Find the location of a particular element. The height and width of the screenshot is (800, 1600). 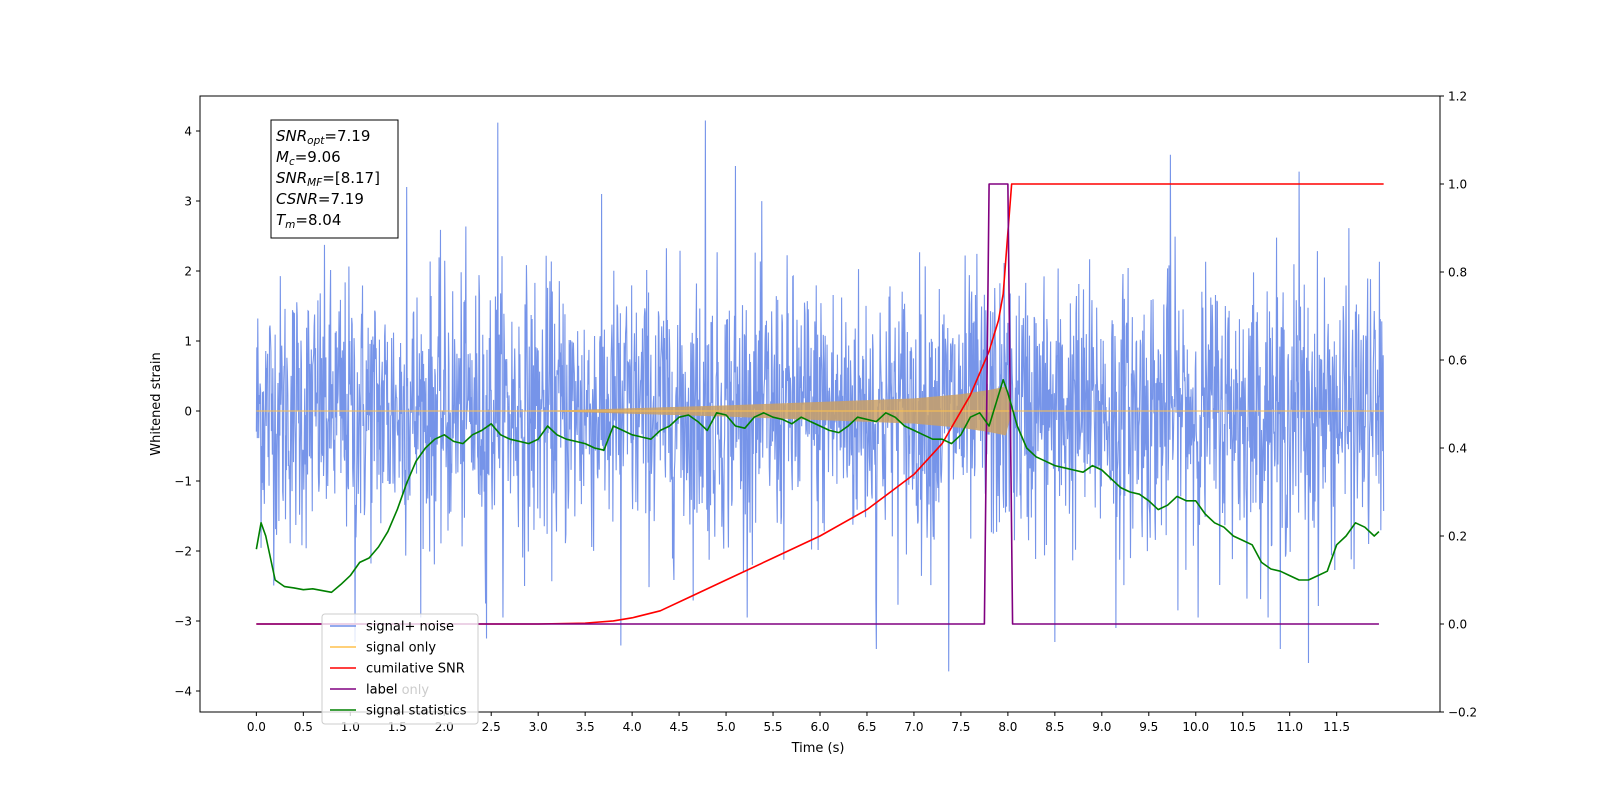

legend-frame is located at coordinates (400, 669).